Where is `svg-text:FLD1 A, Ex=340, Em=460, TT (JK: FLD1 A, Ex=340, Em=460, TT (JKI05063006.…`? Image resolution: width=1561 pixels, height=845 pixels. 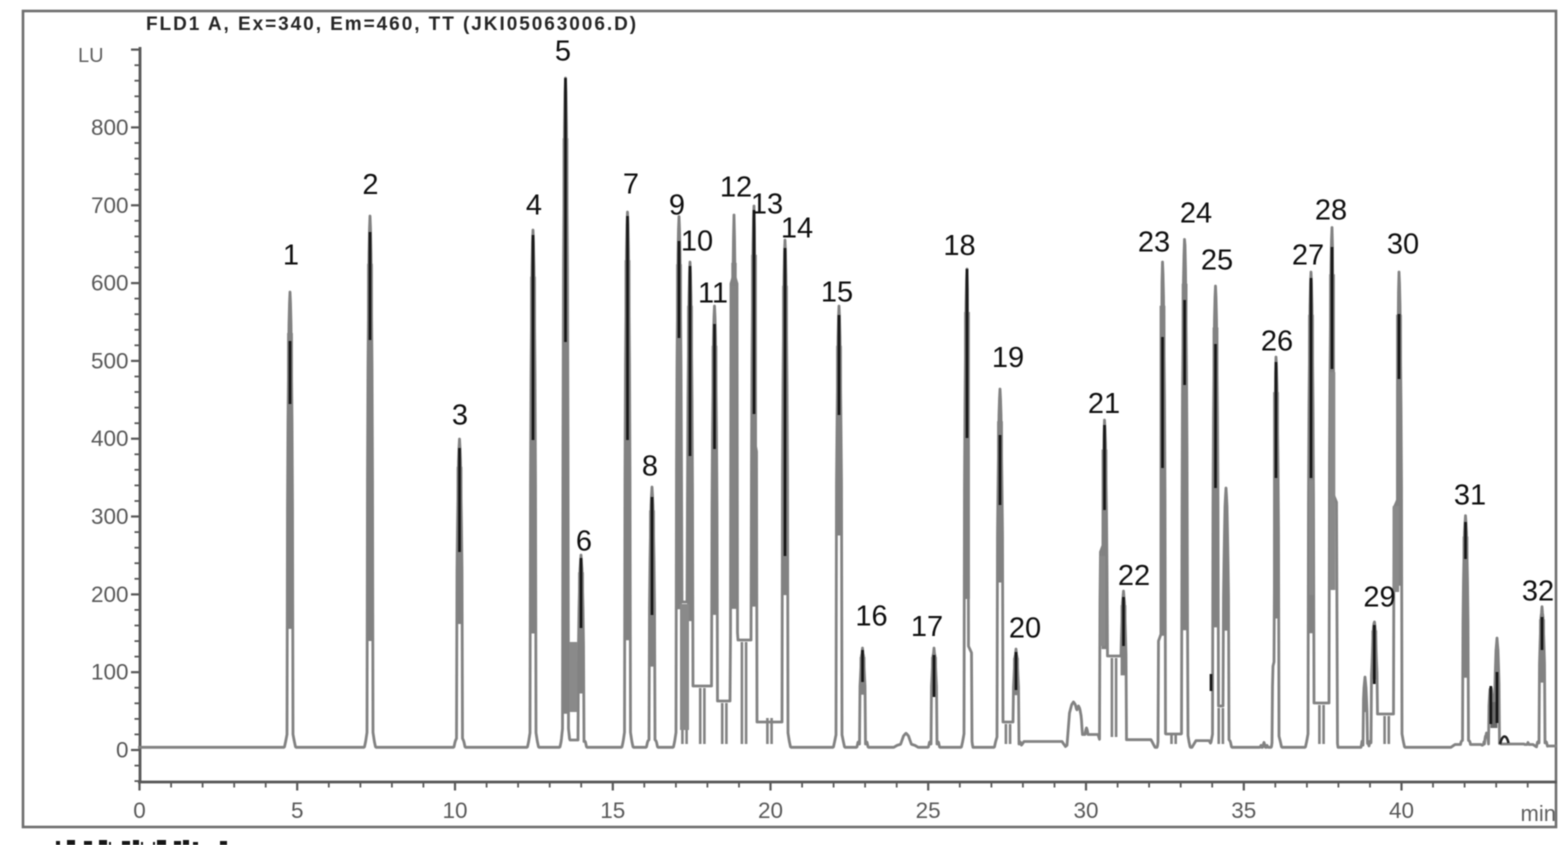
svg-text:FLD1 A, Ex=340, Em=460, TT (JK: FLD1 A, Ex=340, Em=460, TT (JKI05063006.… is located at coordinates (392, 24).